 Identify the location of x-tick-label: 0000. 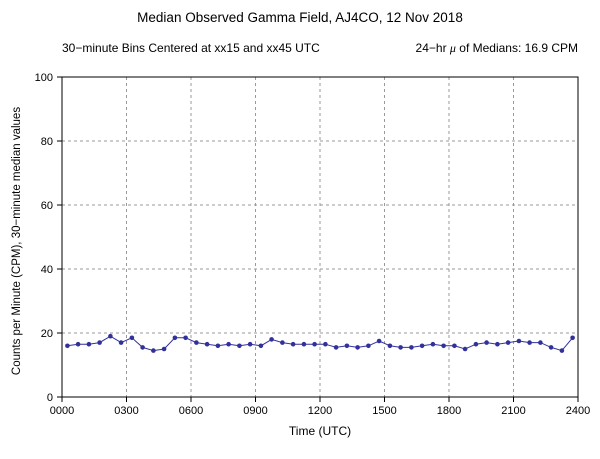
(62, 411).